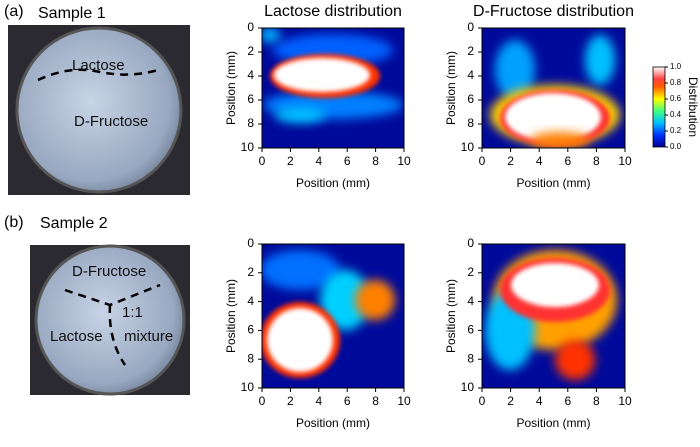 This screenshot has height=447, width=700. Describe the element at coordinates (676, 82) in the screenshot. I see `colorbar-tick-label: 0.8` at that location.